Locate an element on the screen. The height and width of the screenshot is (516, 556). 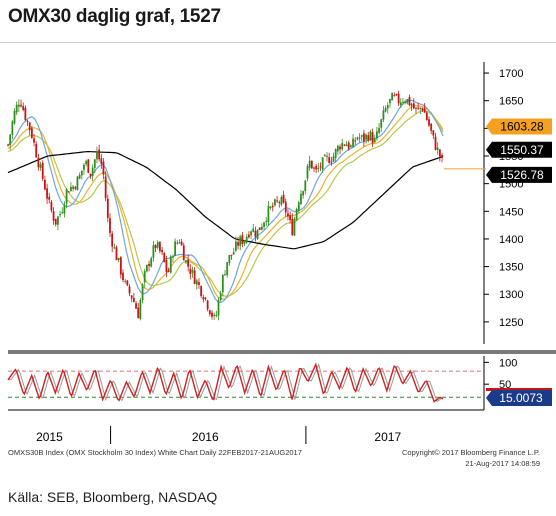
price-badge-black: 1550.37 is located at coordinates (519, 149).